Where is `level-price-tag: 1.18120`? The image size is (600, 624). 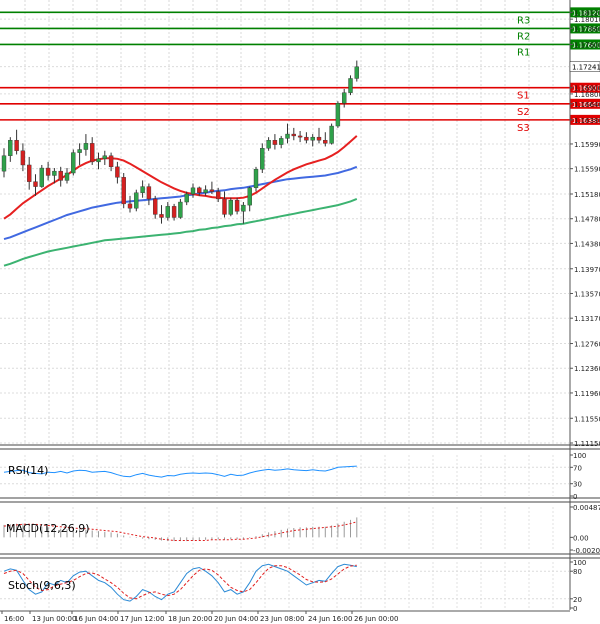
level-price-tag: 1.18120 is located at coordinates (586, 13).